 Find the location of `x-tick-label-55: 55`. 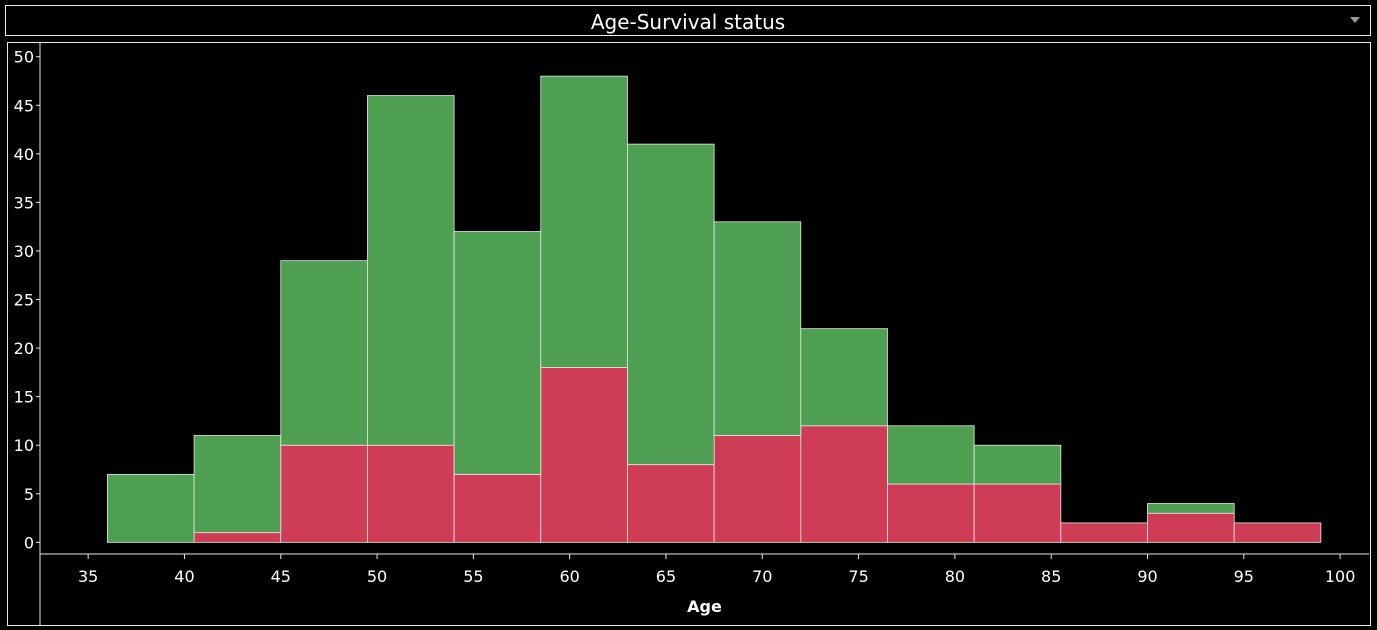

x-tick-label-55: 55 is located at coordinates (473, 576).